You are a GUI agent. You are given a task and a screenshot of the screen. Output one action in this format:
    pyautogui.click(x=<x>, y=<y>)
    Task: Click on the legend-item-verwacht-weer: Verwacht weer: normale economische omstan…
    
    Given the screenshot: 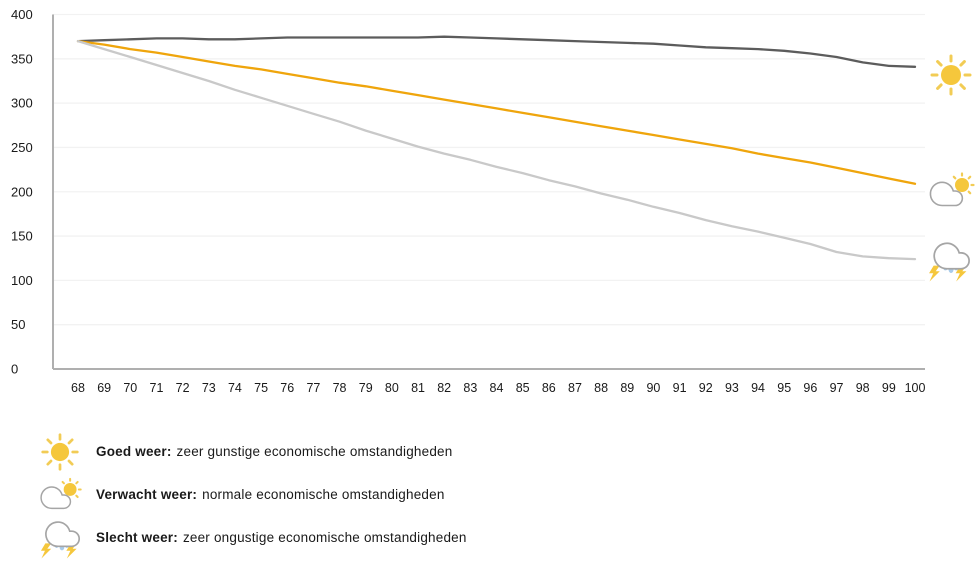 What is the action you would take?
    pyautogui.click(x=356, y=494)
    